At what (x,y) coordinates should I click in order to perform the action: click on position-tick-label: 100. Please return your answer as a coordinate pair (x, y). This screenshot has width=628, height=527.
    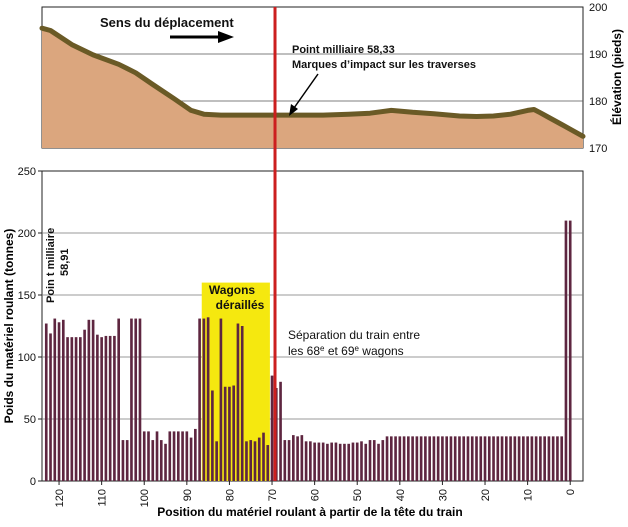
    Looking at the image, I should click on (145, 498).